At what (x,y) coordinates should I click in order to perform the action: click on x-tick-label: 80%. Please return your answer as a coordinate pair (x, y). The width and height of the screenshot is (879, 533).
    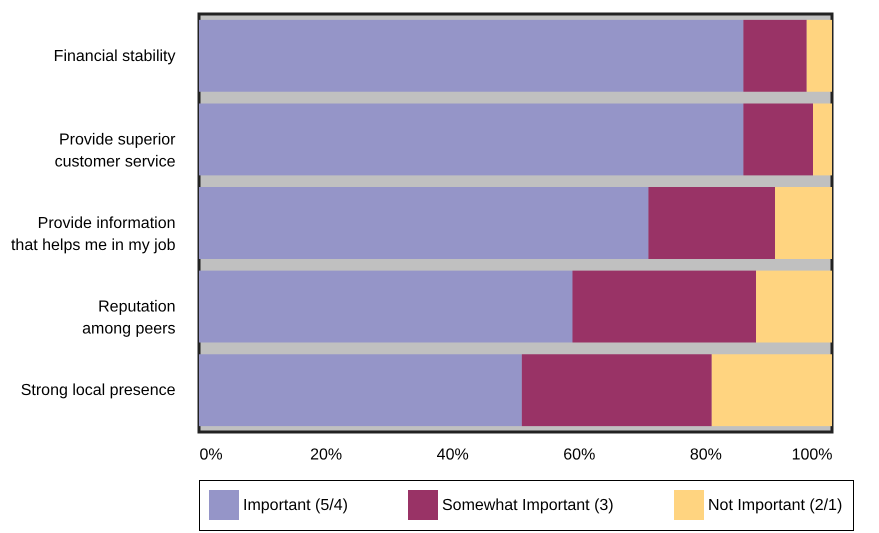
    Looking at the image, I should click on (706, 455).